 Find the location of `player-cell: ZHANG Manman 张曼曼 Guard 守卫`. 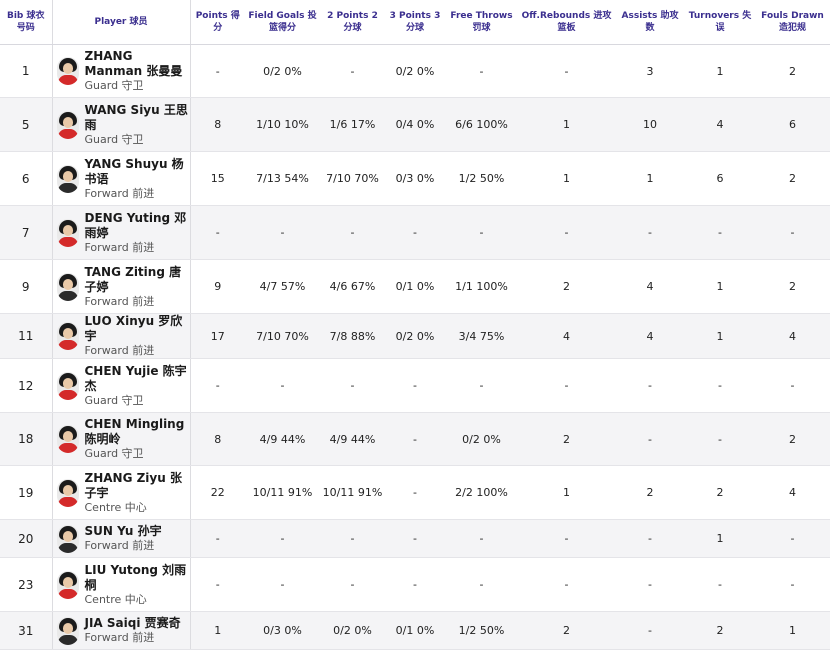

player-cell: ZHANG Manman 张曼曼 Guard 守卫 is located at coordinates (121, 71).